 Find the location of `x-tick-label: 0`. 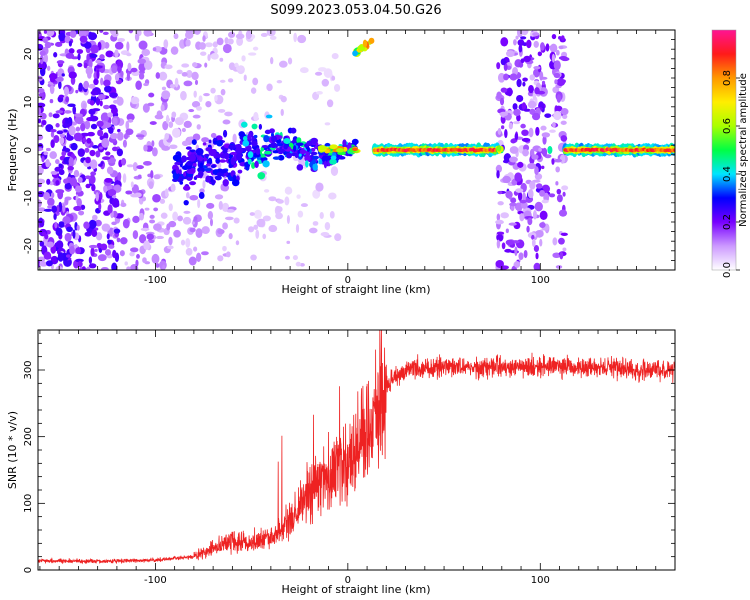

x-tick-label: 0 is located at coordinates (348, 280).